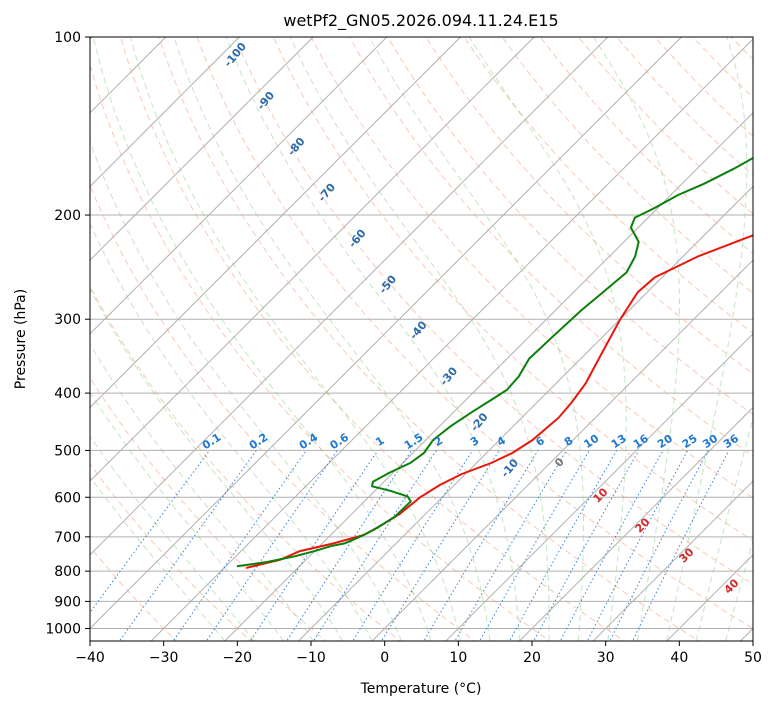 This screenshot has height=708, width=775. I want to click on y-axis: 1000 900 800 700 600 500 400 300 200 100, so click(67, 333).